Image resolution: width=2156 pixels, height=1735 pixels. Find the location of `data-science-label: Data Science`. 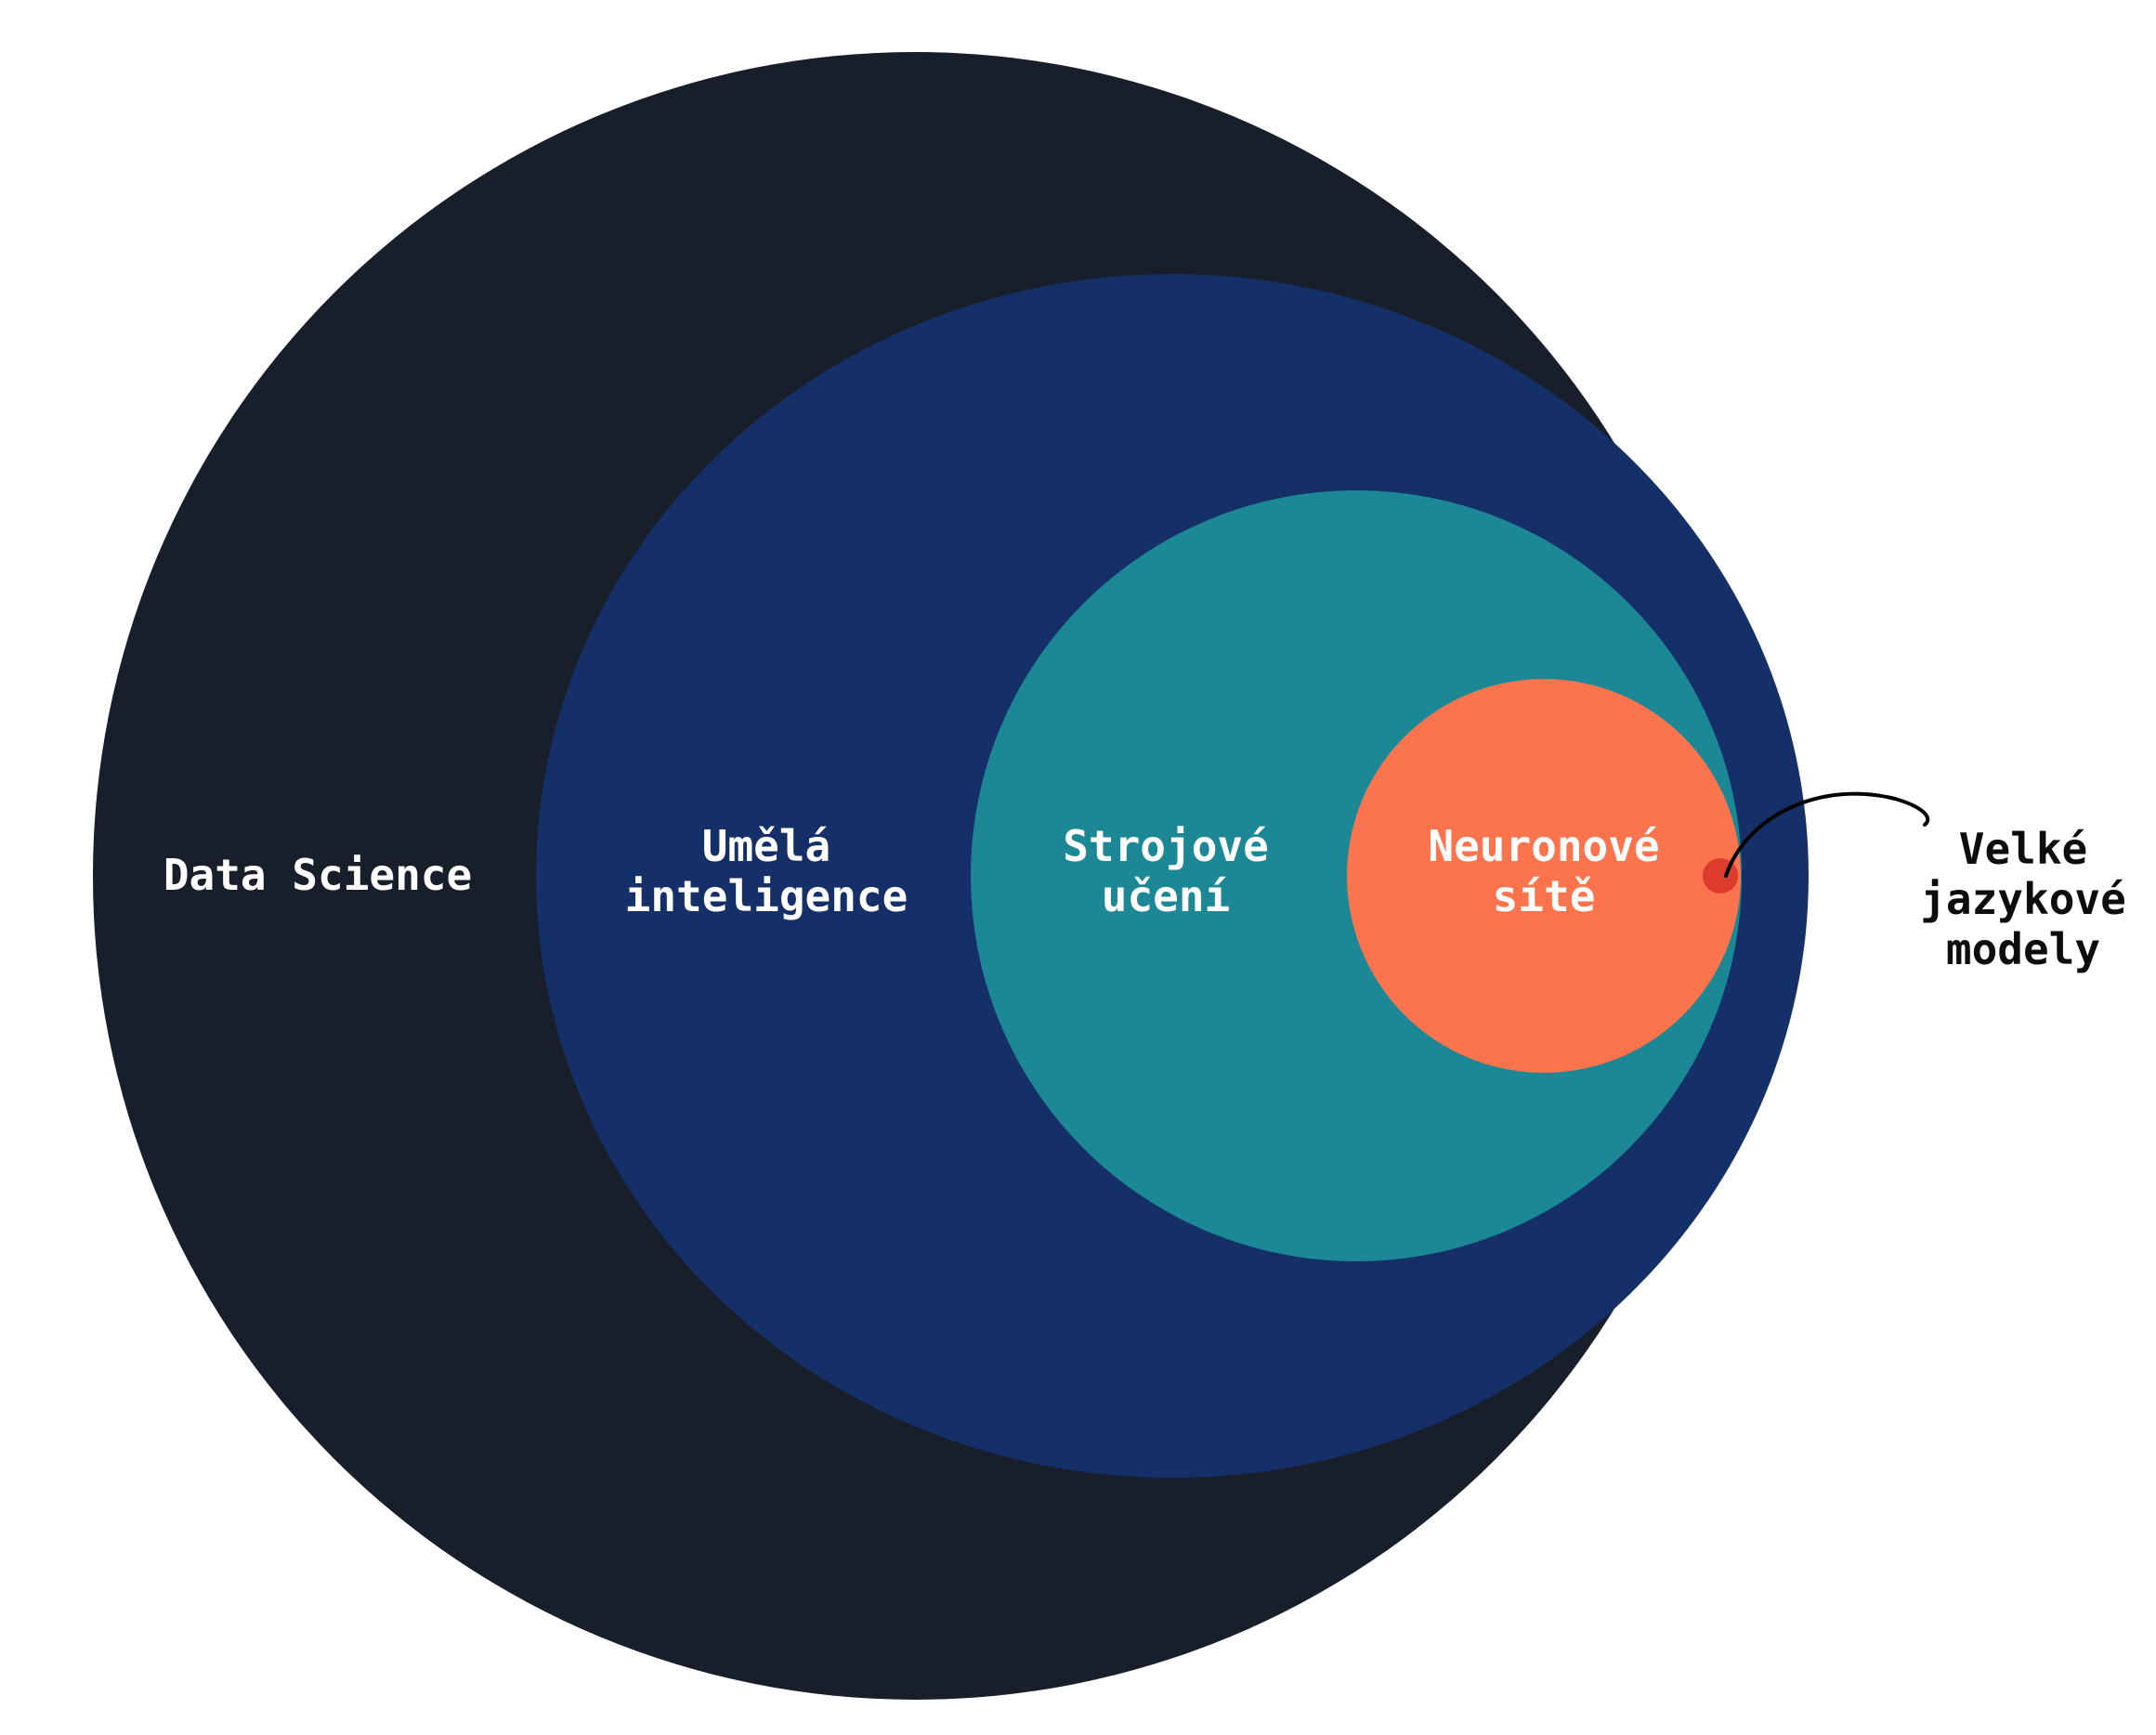

data-science-label: Data Science is located at coordinates (317, 875).